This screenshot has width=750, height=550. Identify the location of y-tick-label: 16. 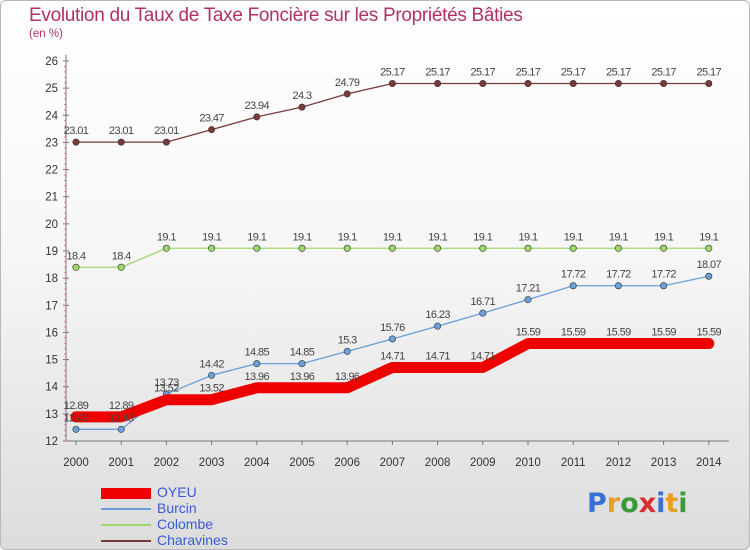
(51, 333).